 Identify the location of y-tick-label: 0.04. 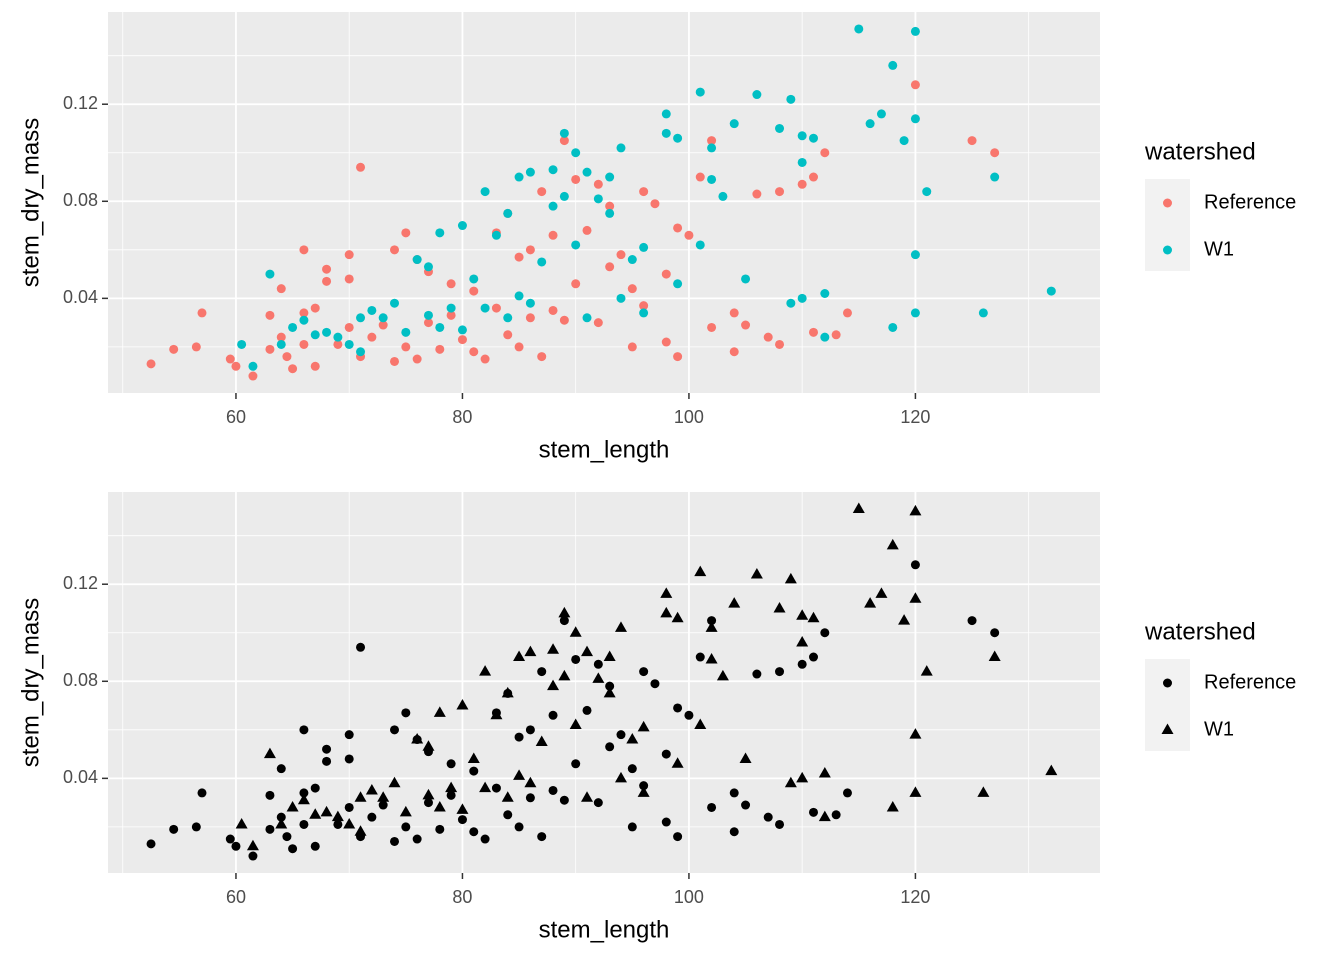
(80, 777).